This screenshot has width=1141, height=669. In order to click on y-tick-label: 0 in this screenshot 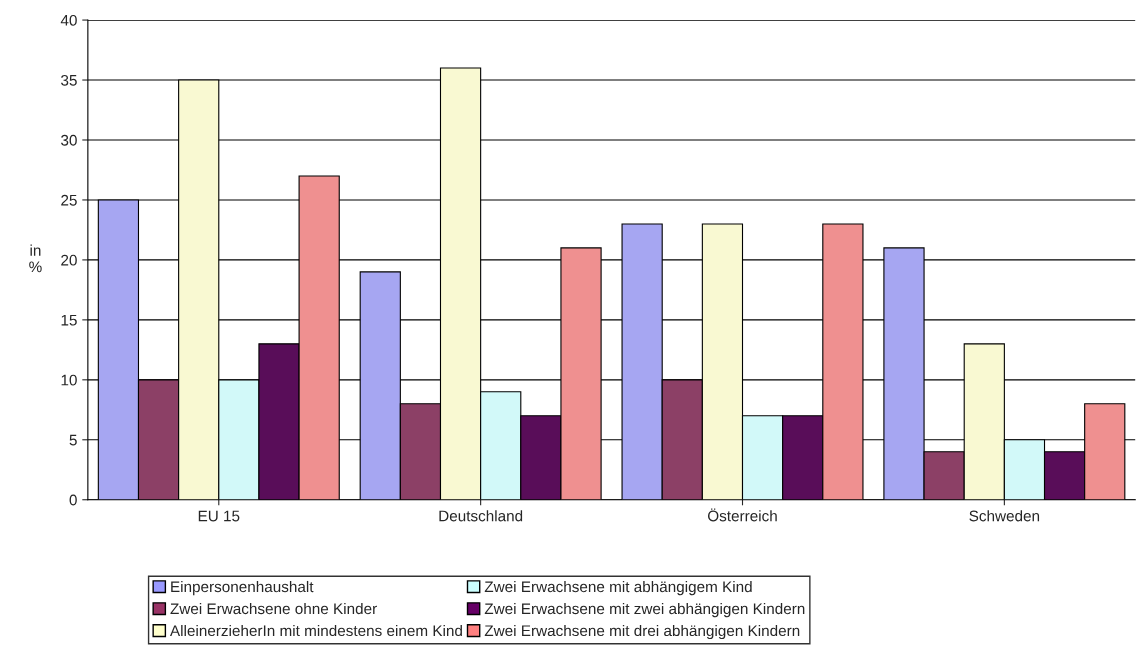, I will do `click(73, 500)`.